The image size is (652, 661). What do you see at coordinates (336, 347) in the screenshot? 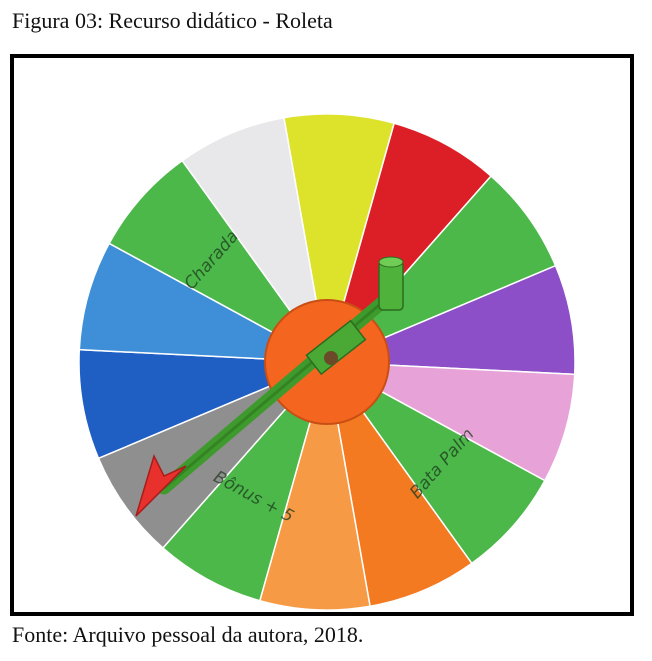
I see `pointer-bracket` at bounding box center [336, 347].